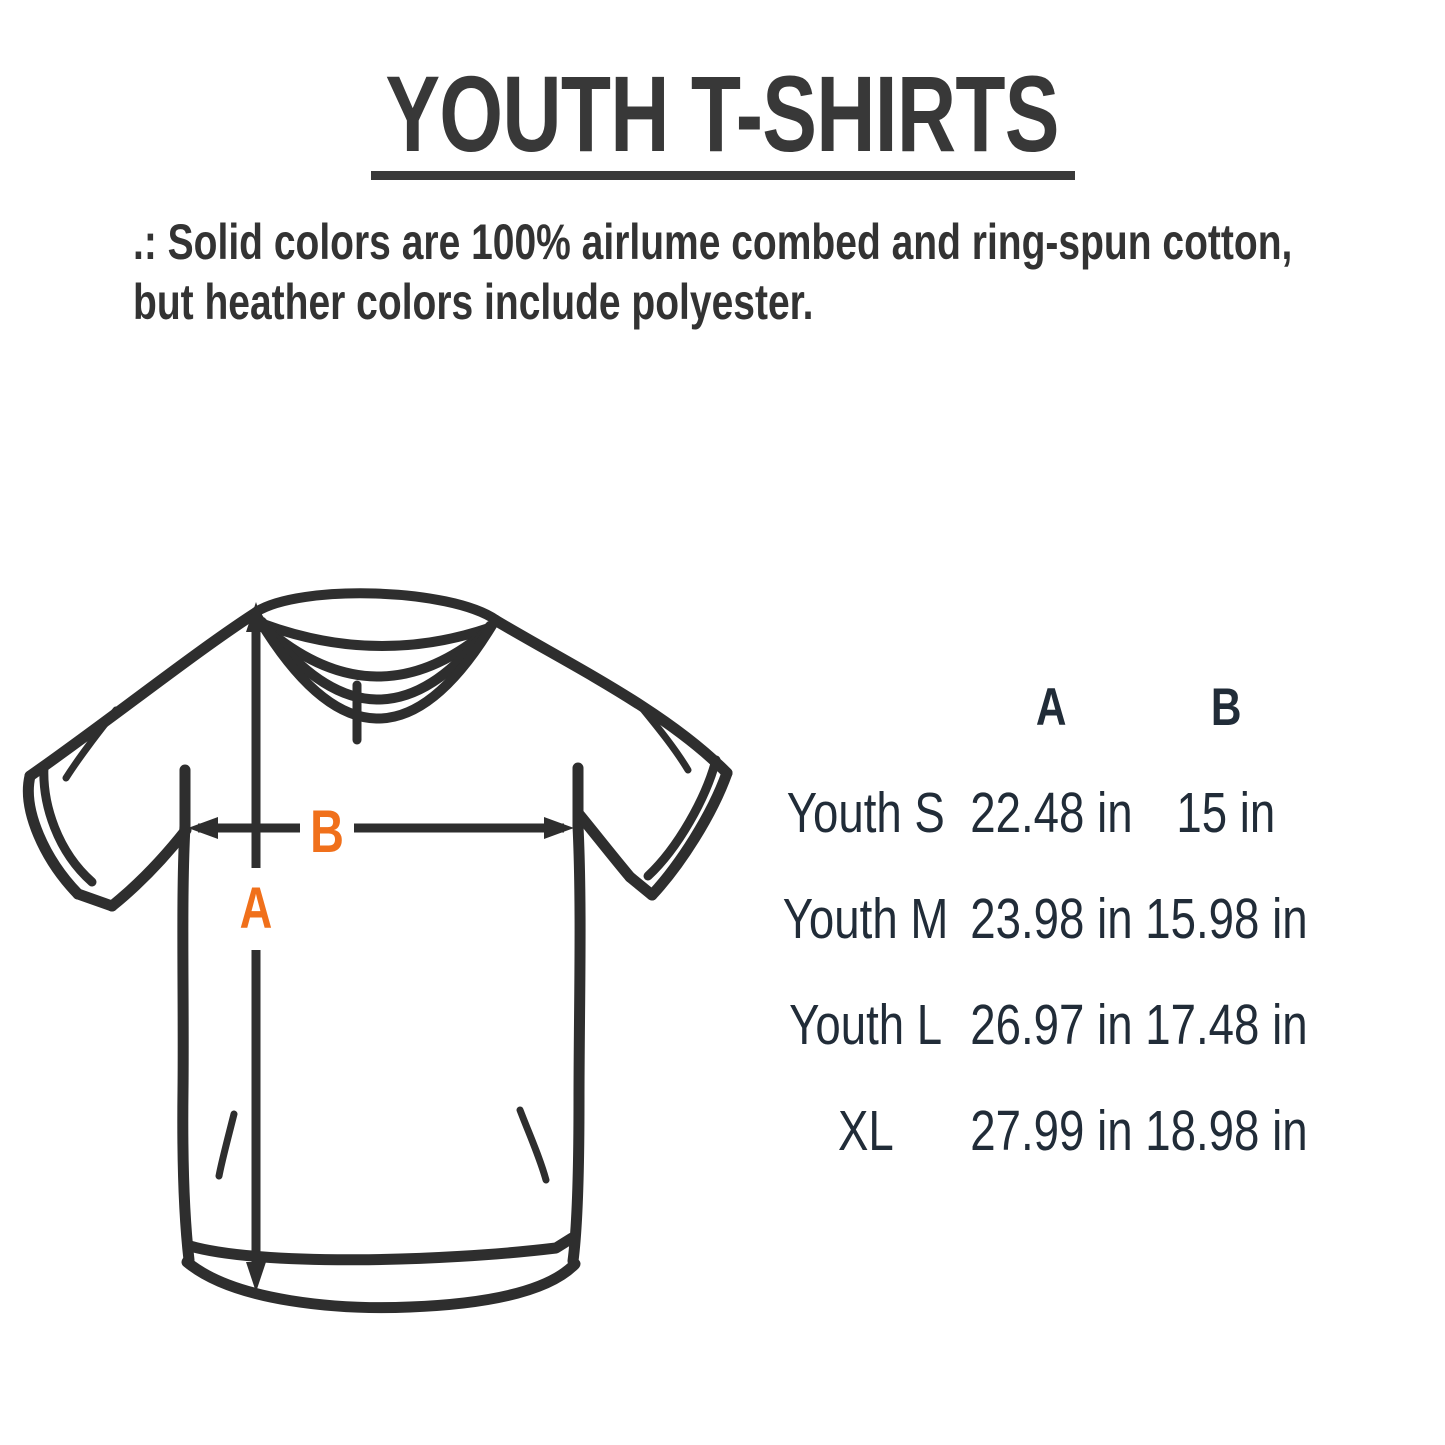  What do you see at coordinates (256, 1277) in the screenshot?
I see `arrow-down-icon` at bounding box center [256, 1277].